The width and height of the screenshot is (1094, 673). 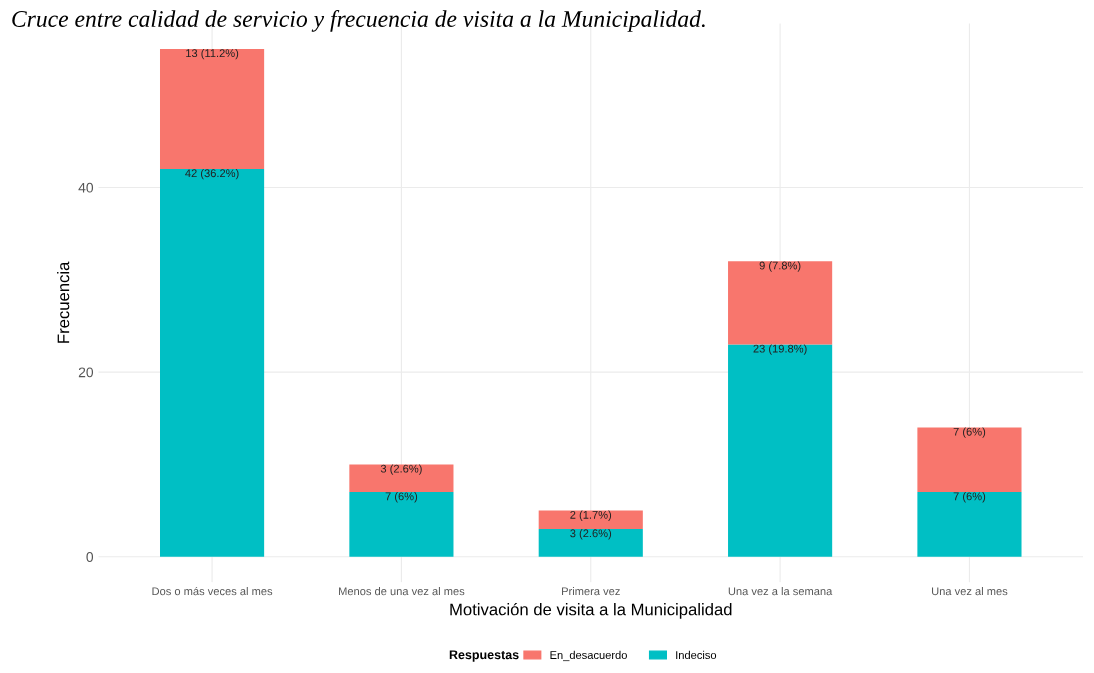 What do you see at coordinates (780, 349) in the screenshot?
I see `data-label: 23 (19.8%)` at bounding box center [780, 349].